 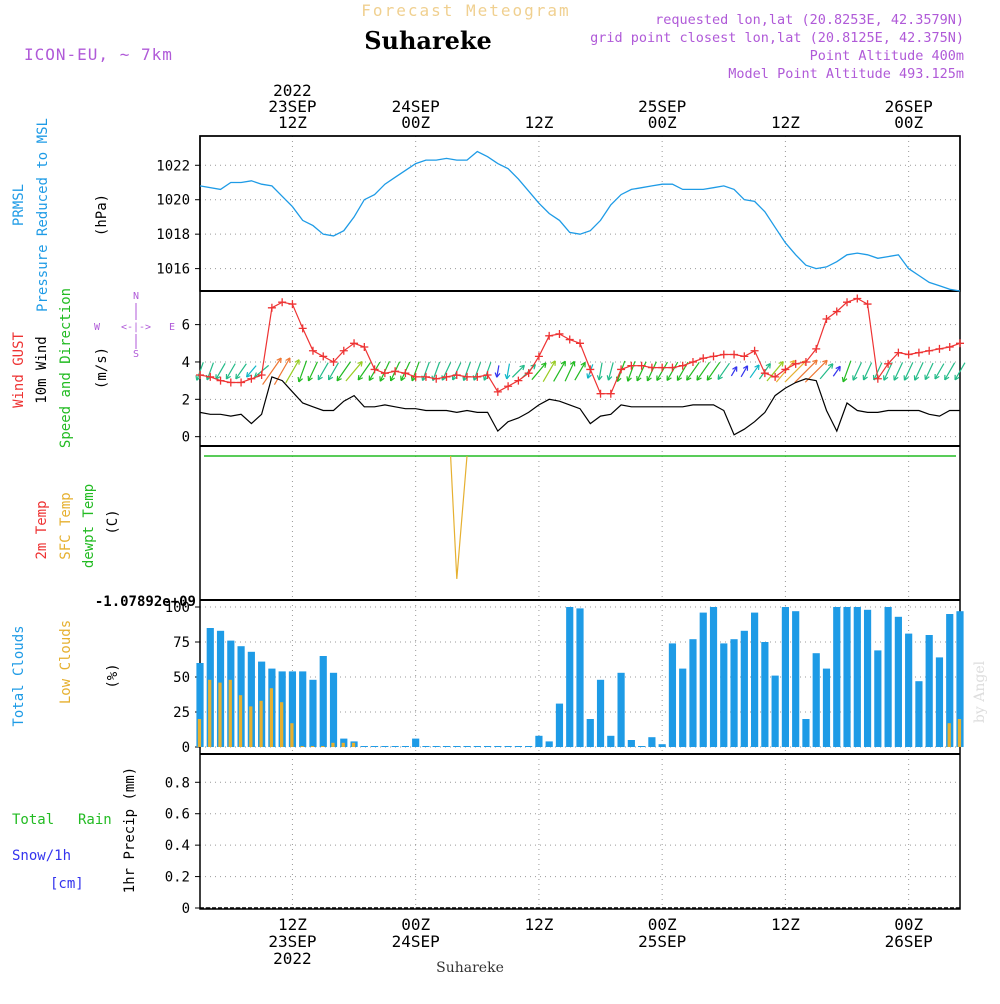 I want to click on clouds-tick-label: 50, so click(x=181, y=678).